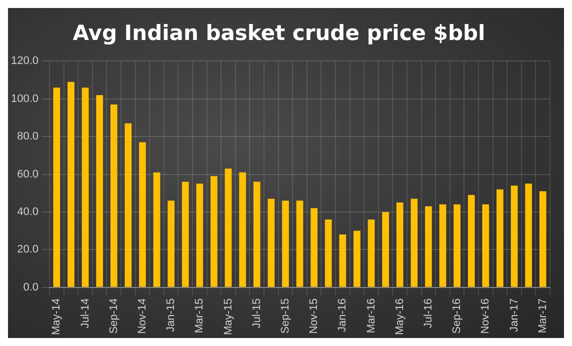  What do you see at coordinates (486, 316) in the screenshot?
I see `x-tick-label: Nov-16` at bounding box center [486, 316].